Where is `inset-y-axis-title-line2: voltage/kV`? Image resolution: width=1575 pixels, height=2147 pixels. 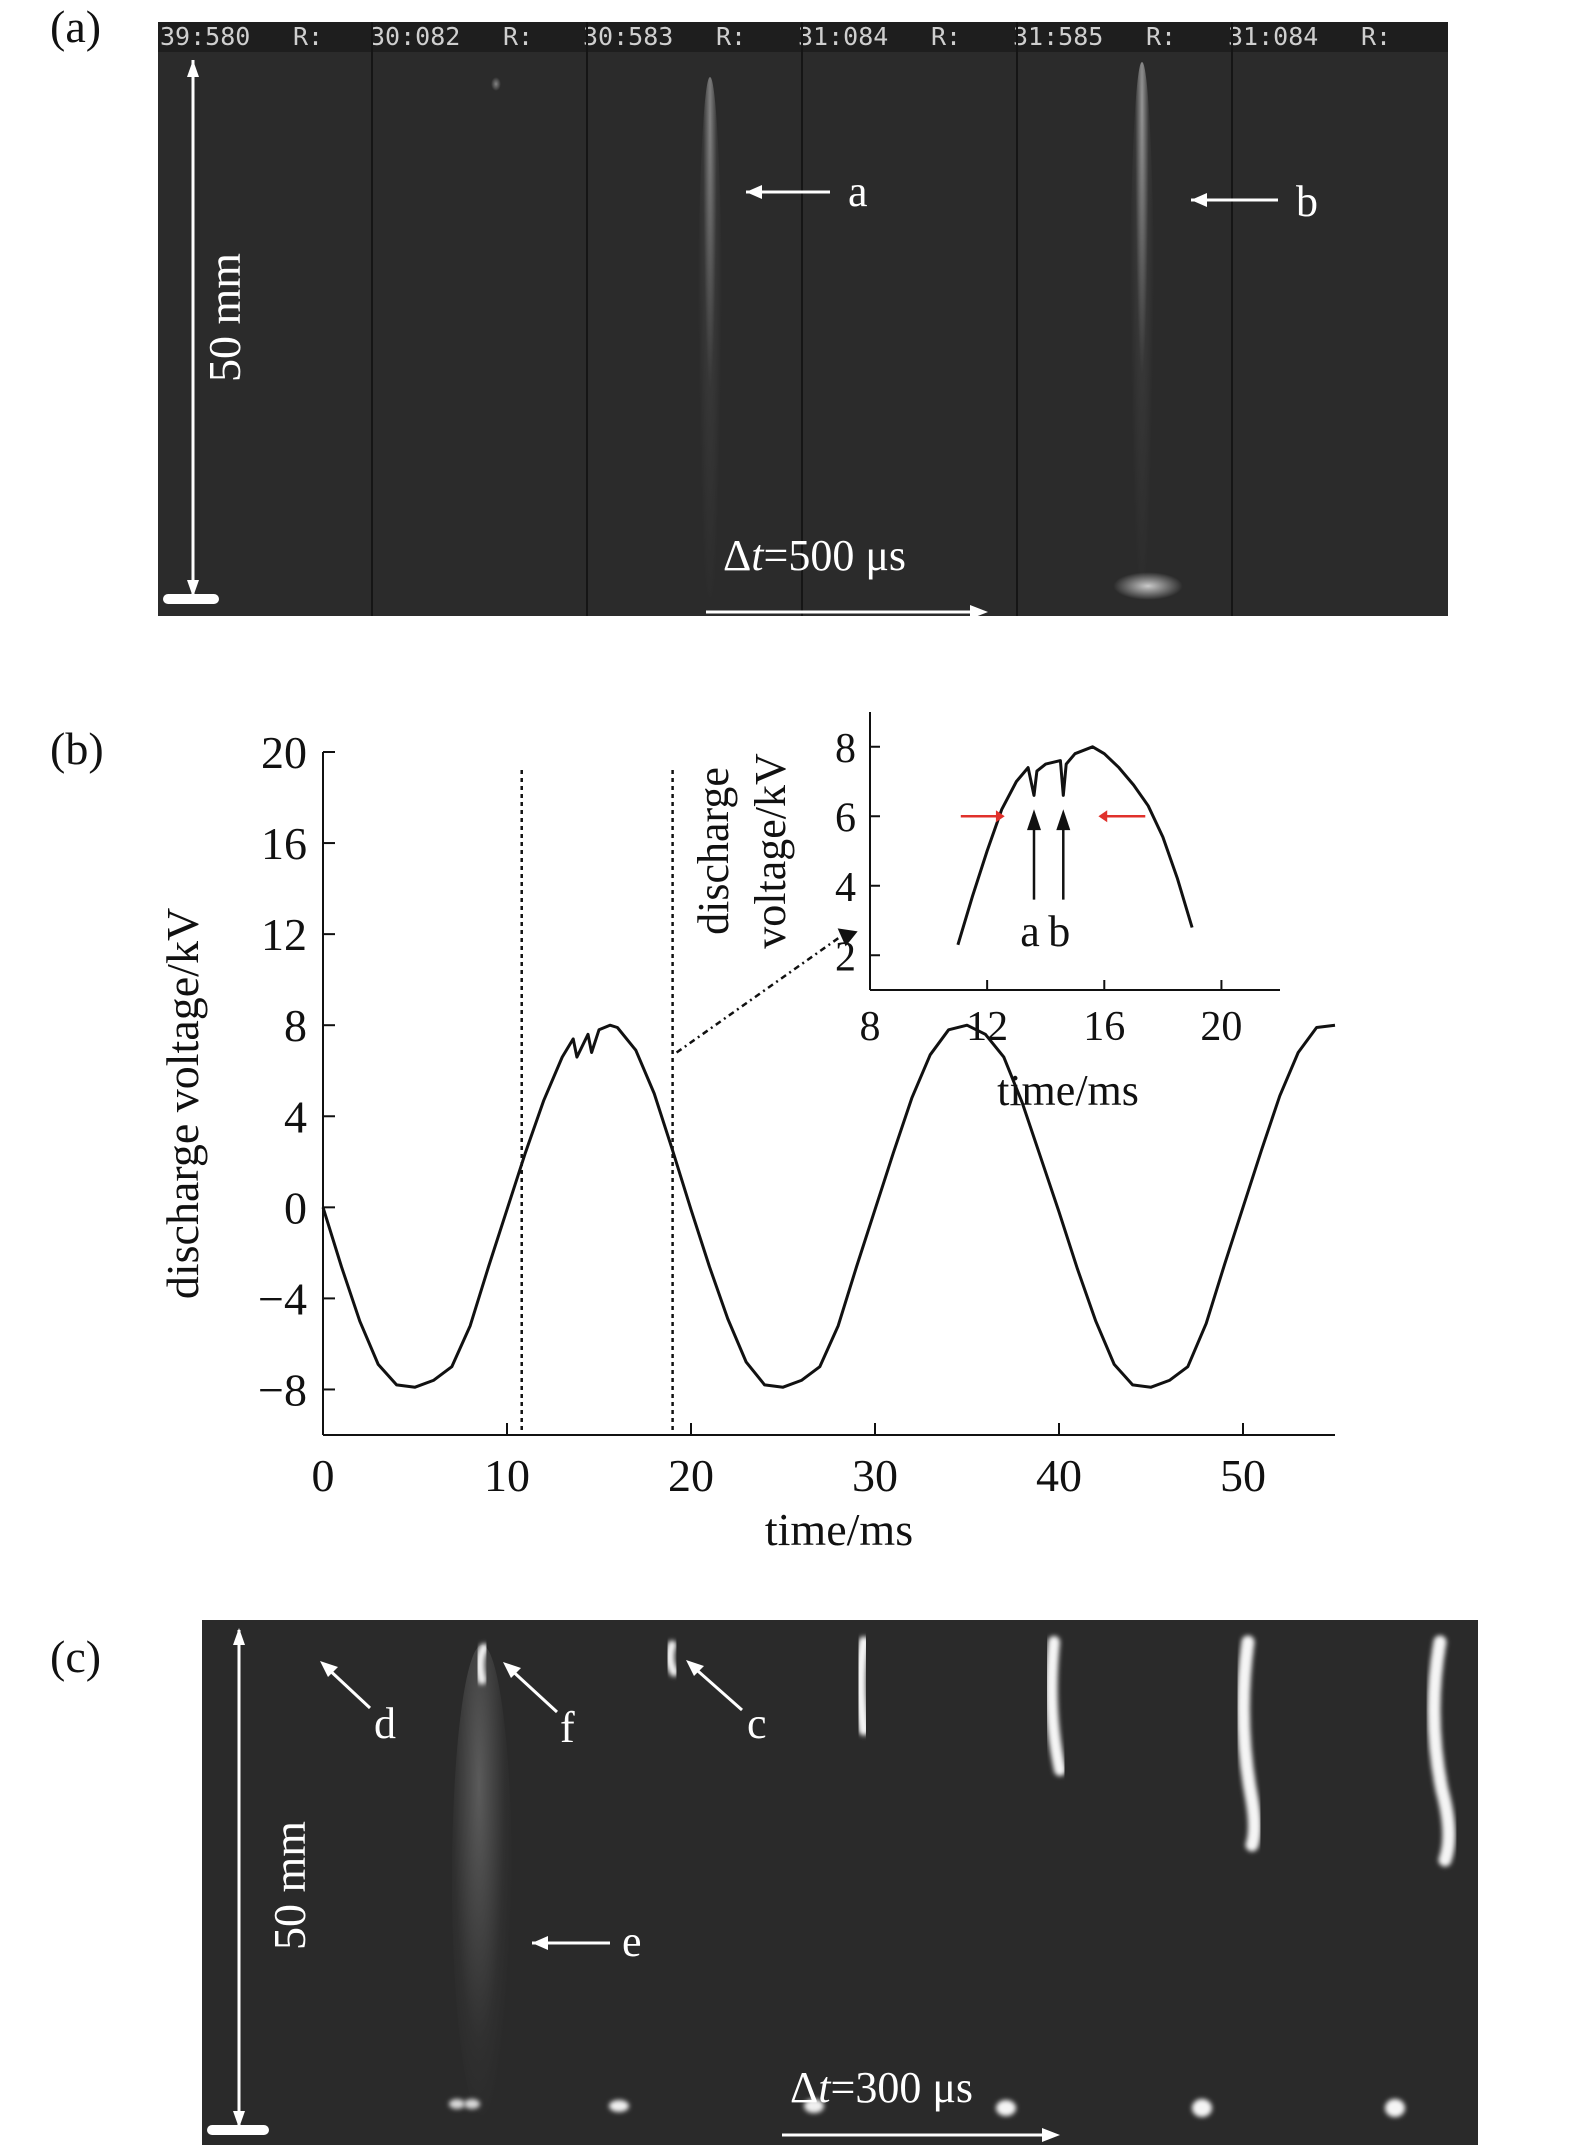 inset-y-axis-title-line2: voltage/kV is located at coordinates (770, 851).